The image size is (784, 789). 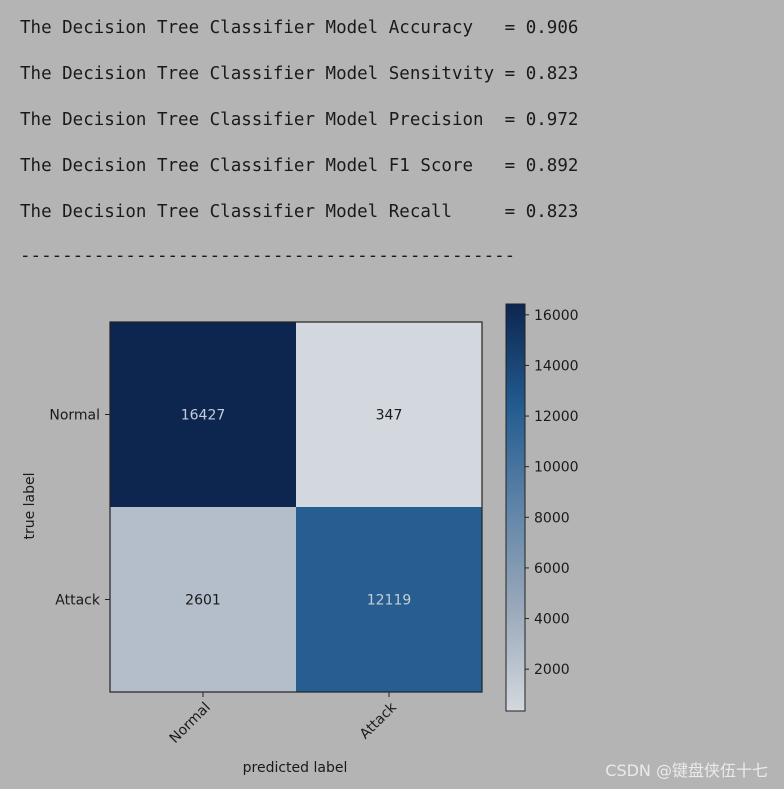 What do you see at coordinates (78, 601) in the screenshot?
I see `y-tick-label: Attack` at bounding box center [78, 601].